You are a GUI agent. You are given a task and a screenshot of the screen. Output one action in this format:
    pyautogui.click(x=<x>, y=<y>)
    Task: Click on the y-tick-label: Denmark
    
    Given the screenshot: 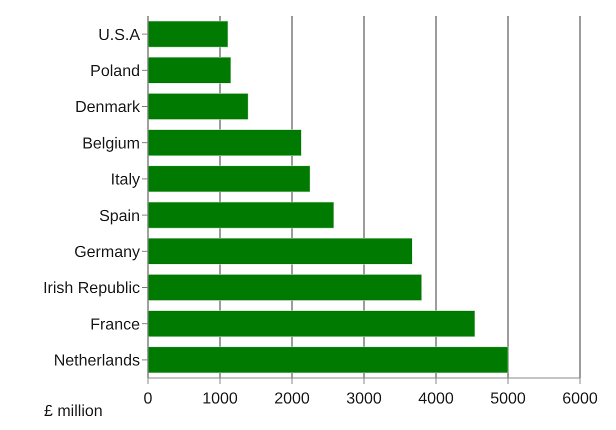 What is the action you would take?
    pyautogui.click(x=108, y=107)
    